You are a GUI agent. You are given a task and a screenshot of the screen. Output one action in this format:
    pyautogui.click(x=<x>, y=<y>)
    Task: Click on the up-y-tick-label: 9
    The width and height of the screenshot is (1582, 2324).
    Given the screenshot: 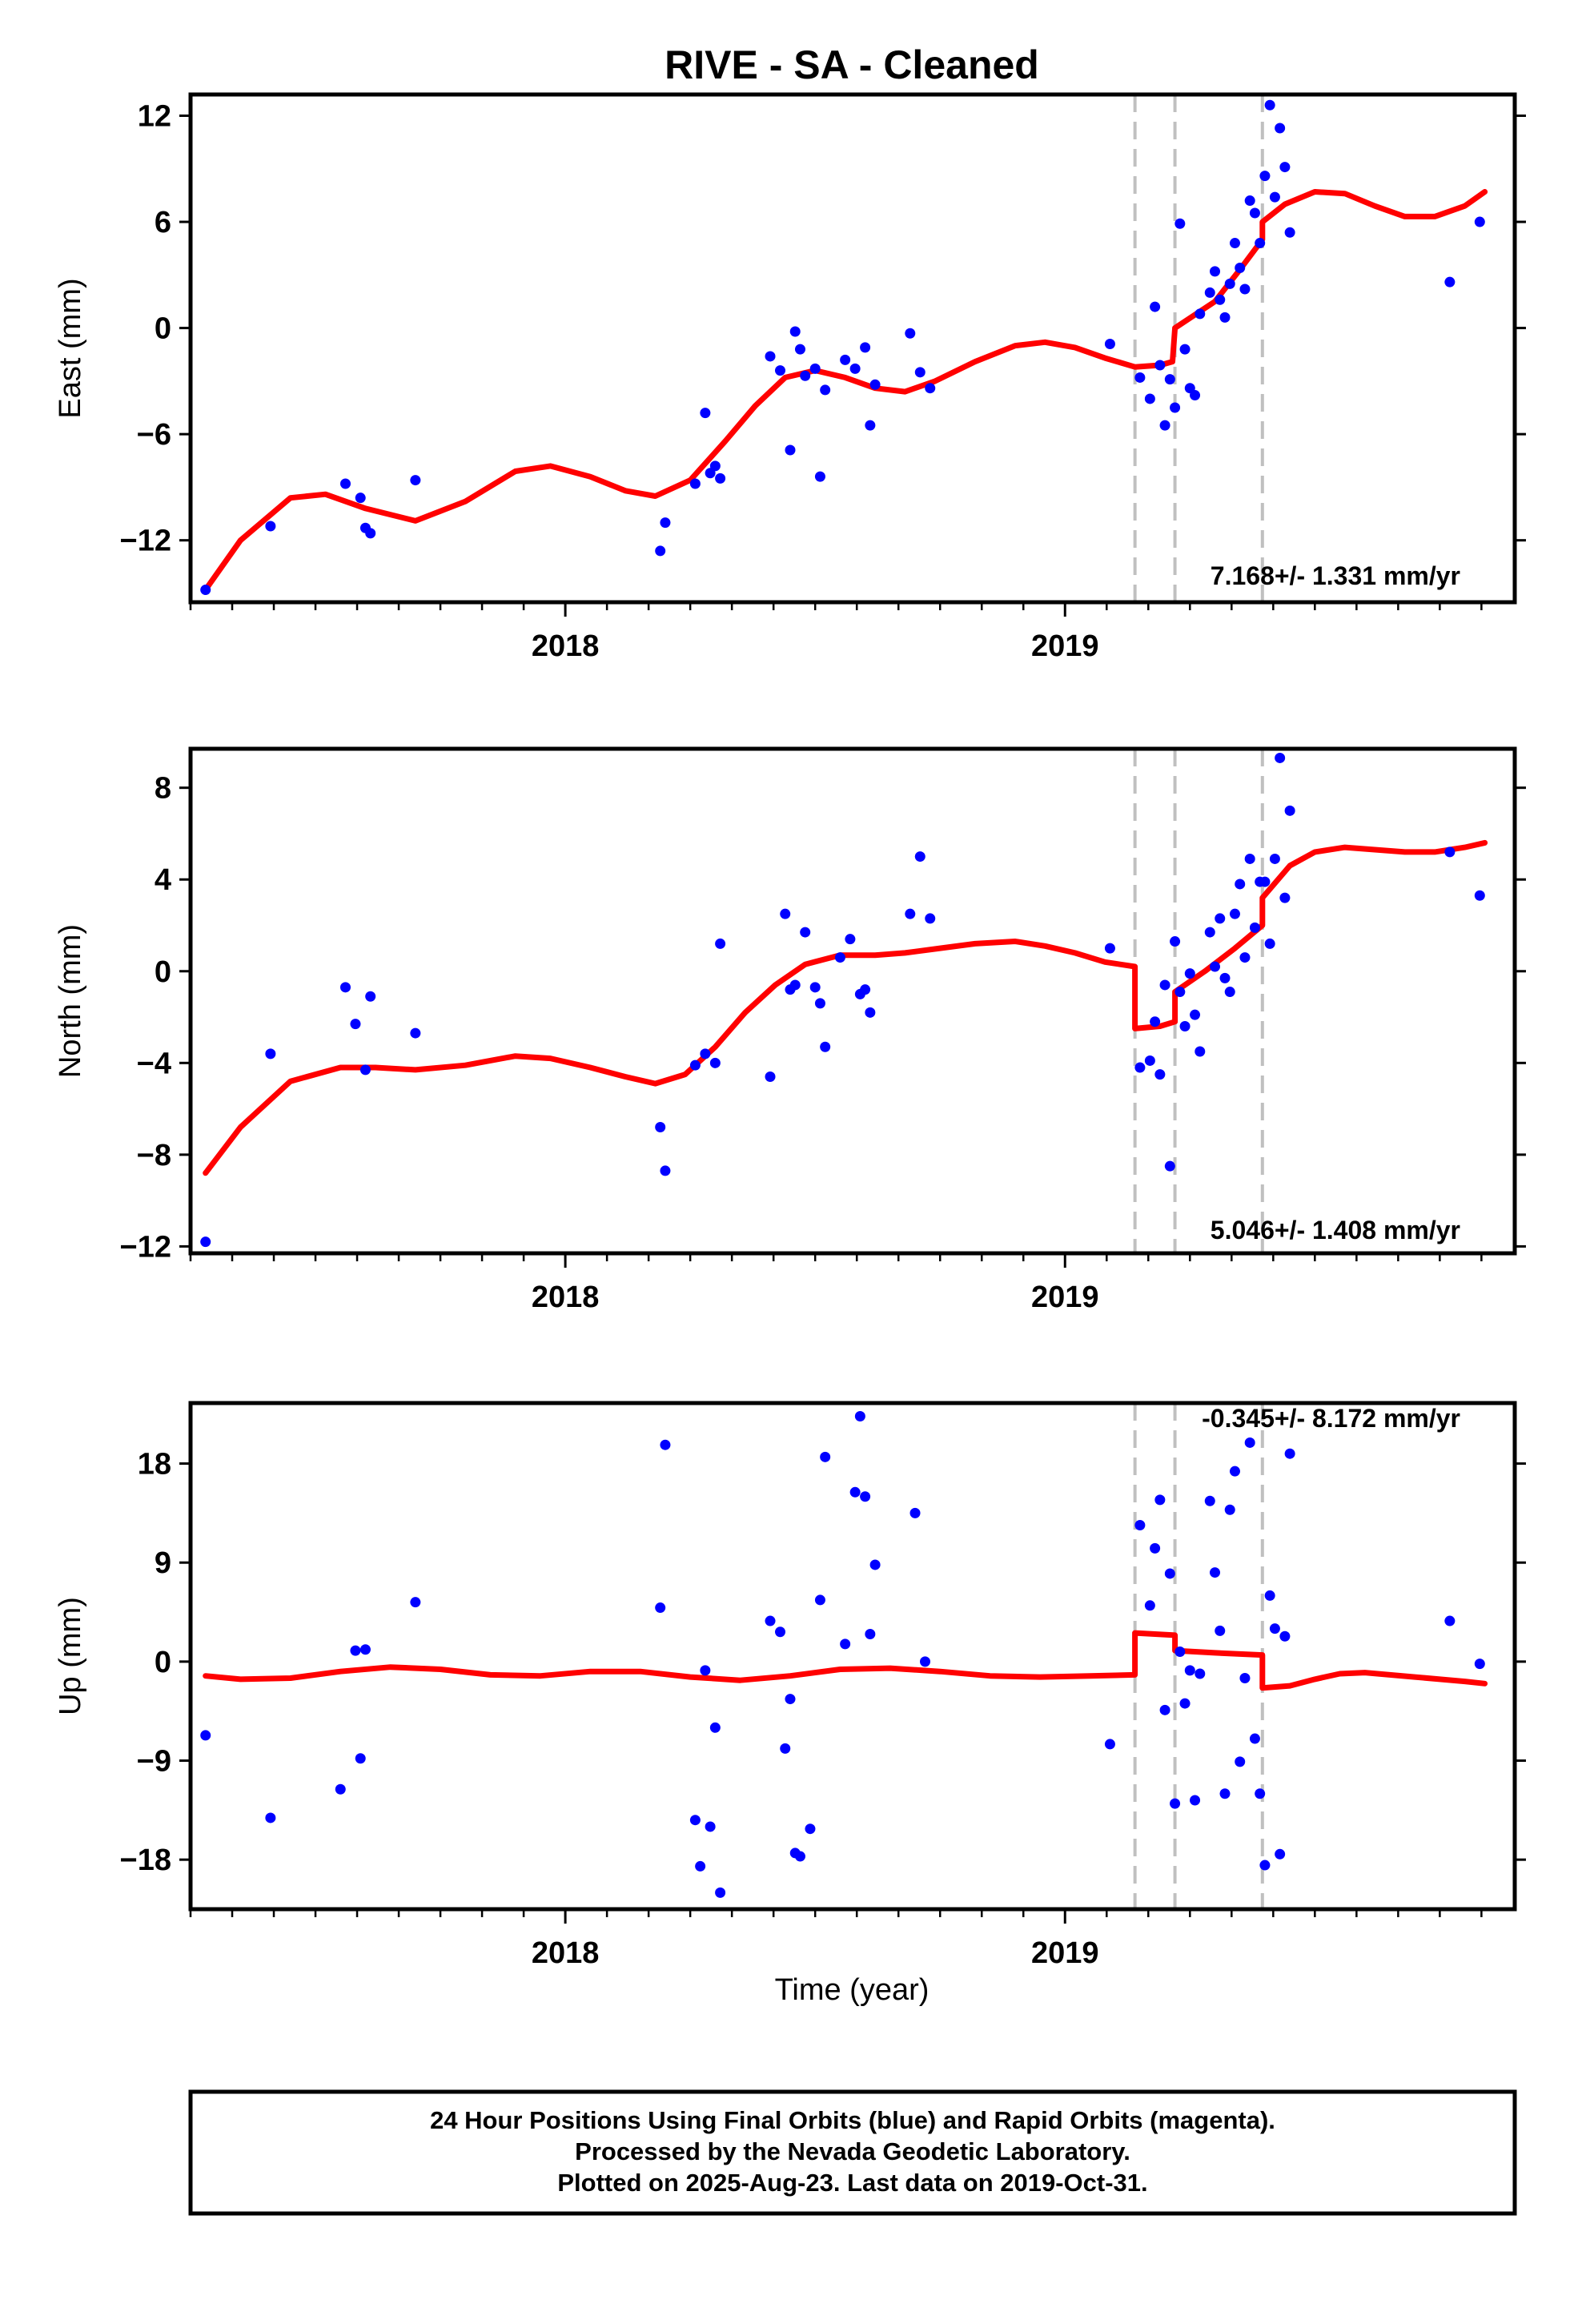 What is the action you would take?
    pyautogui.click(x=163, y=1563)
    